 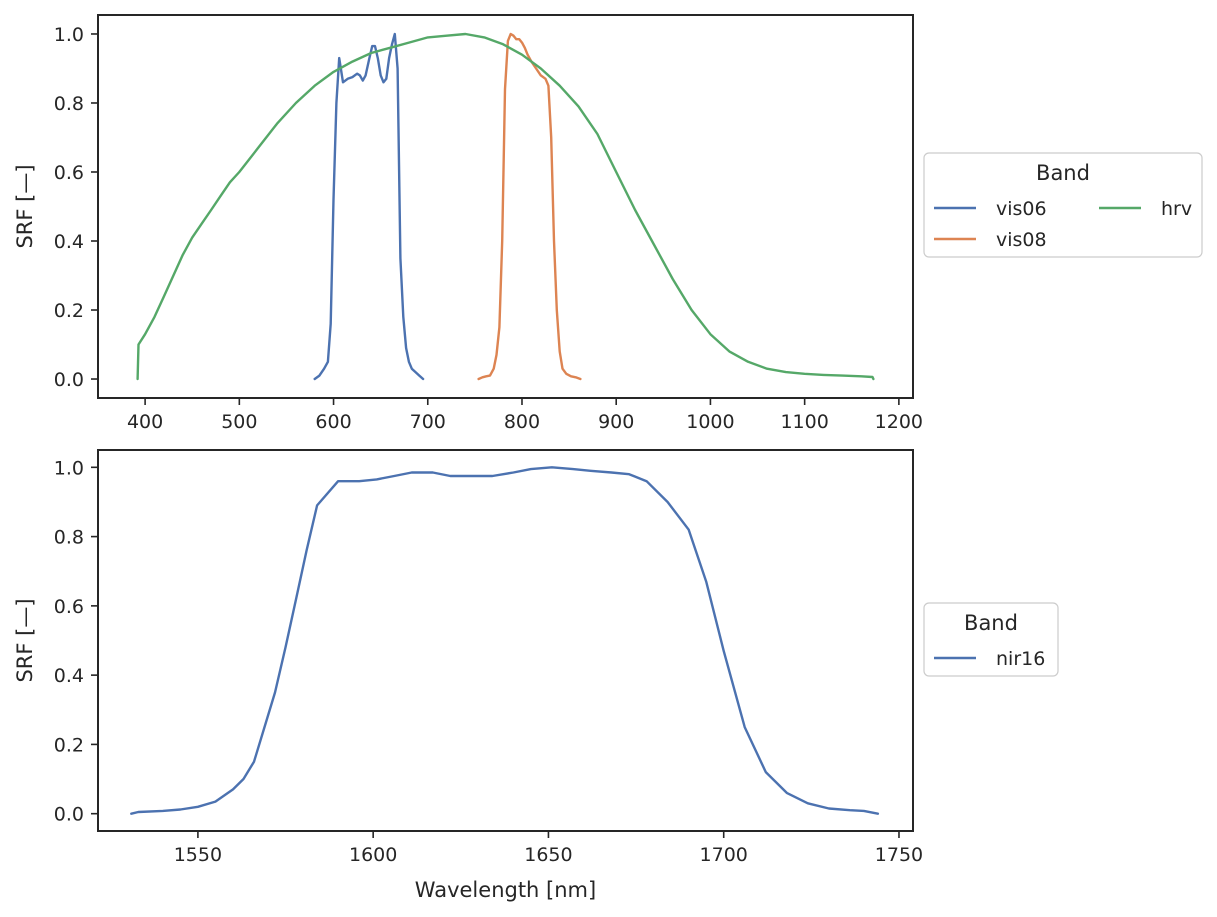 I want to click on x-tick-label: 800, so click(x=522, y=422).